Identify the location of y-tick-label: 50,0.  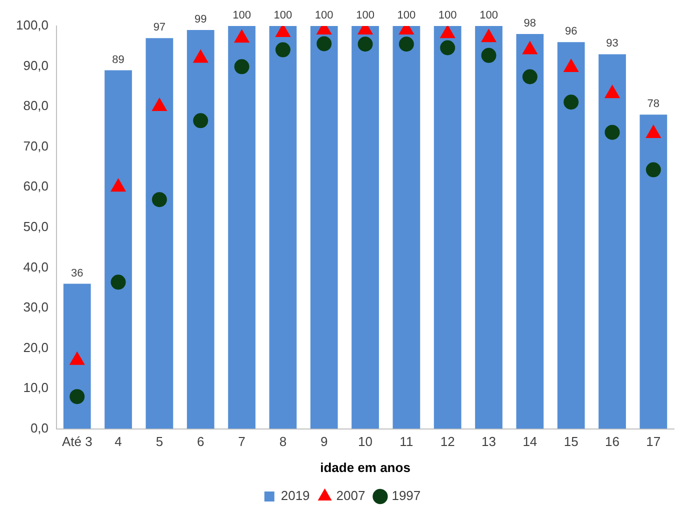
(36, 226).